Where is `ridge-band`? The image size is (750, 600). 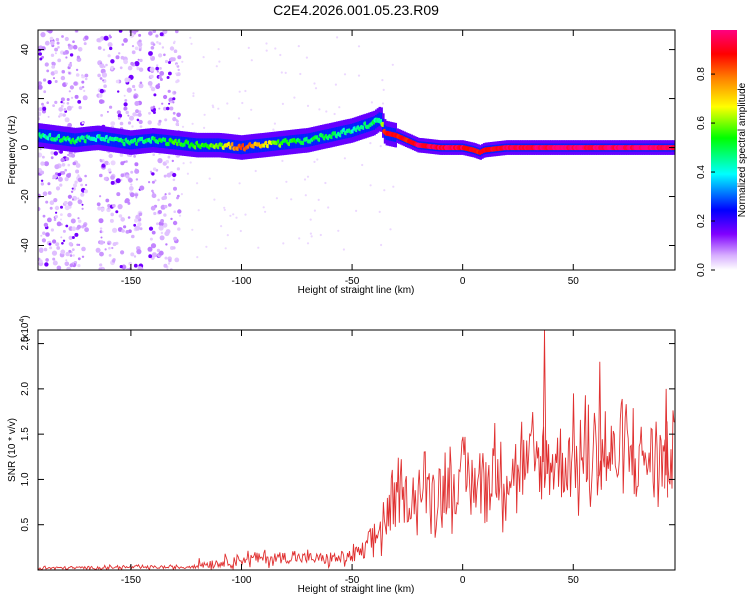
ridge-band is located at coordinates (141, 141).